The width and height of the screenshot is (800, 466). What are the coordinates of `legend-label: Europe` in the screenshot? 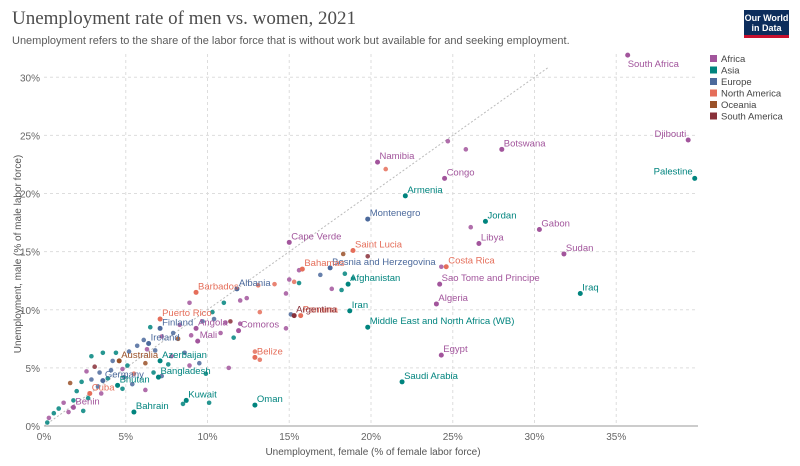 It's located at (736, 82).